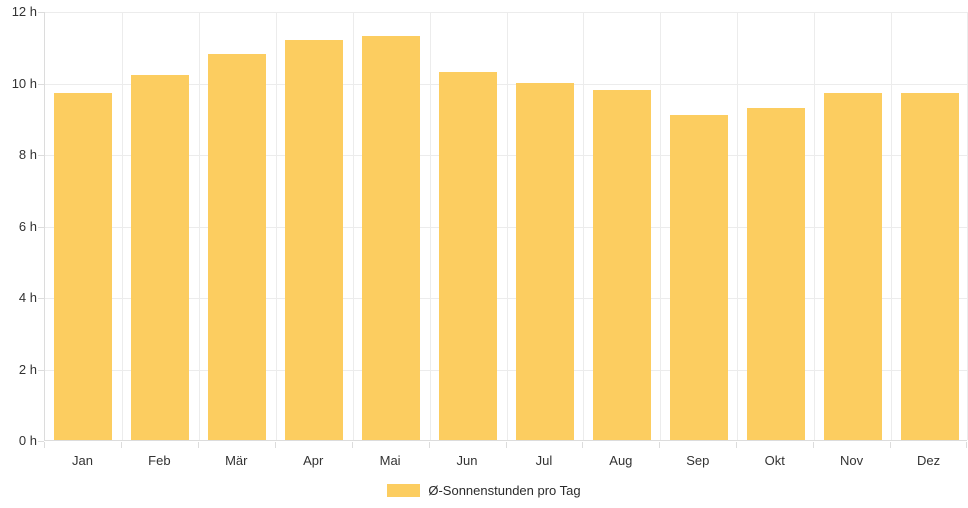  Describe the element at coordinates (544, 261) in the screenshot. I see `bar-jul` at that location.